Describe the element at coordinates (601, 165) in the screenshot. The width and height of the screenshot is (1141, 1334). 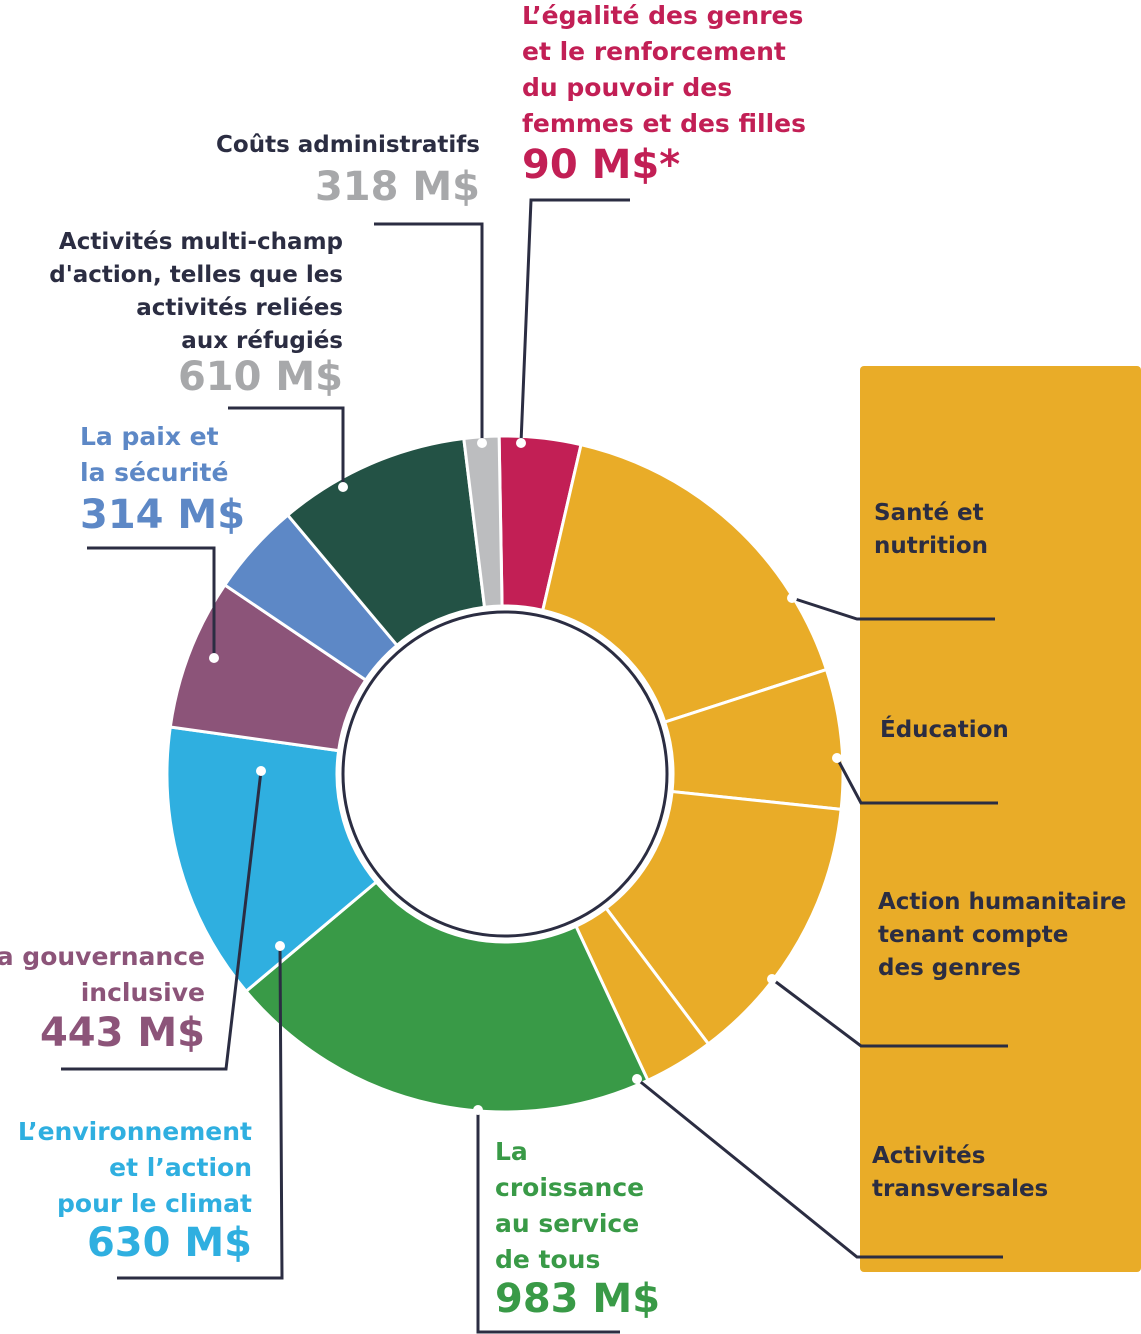
I see `value-label-gender: 90 M$*` at that location.